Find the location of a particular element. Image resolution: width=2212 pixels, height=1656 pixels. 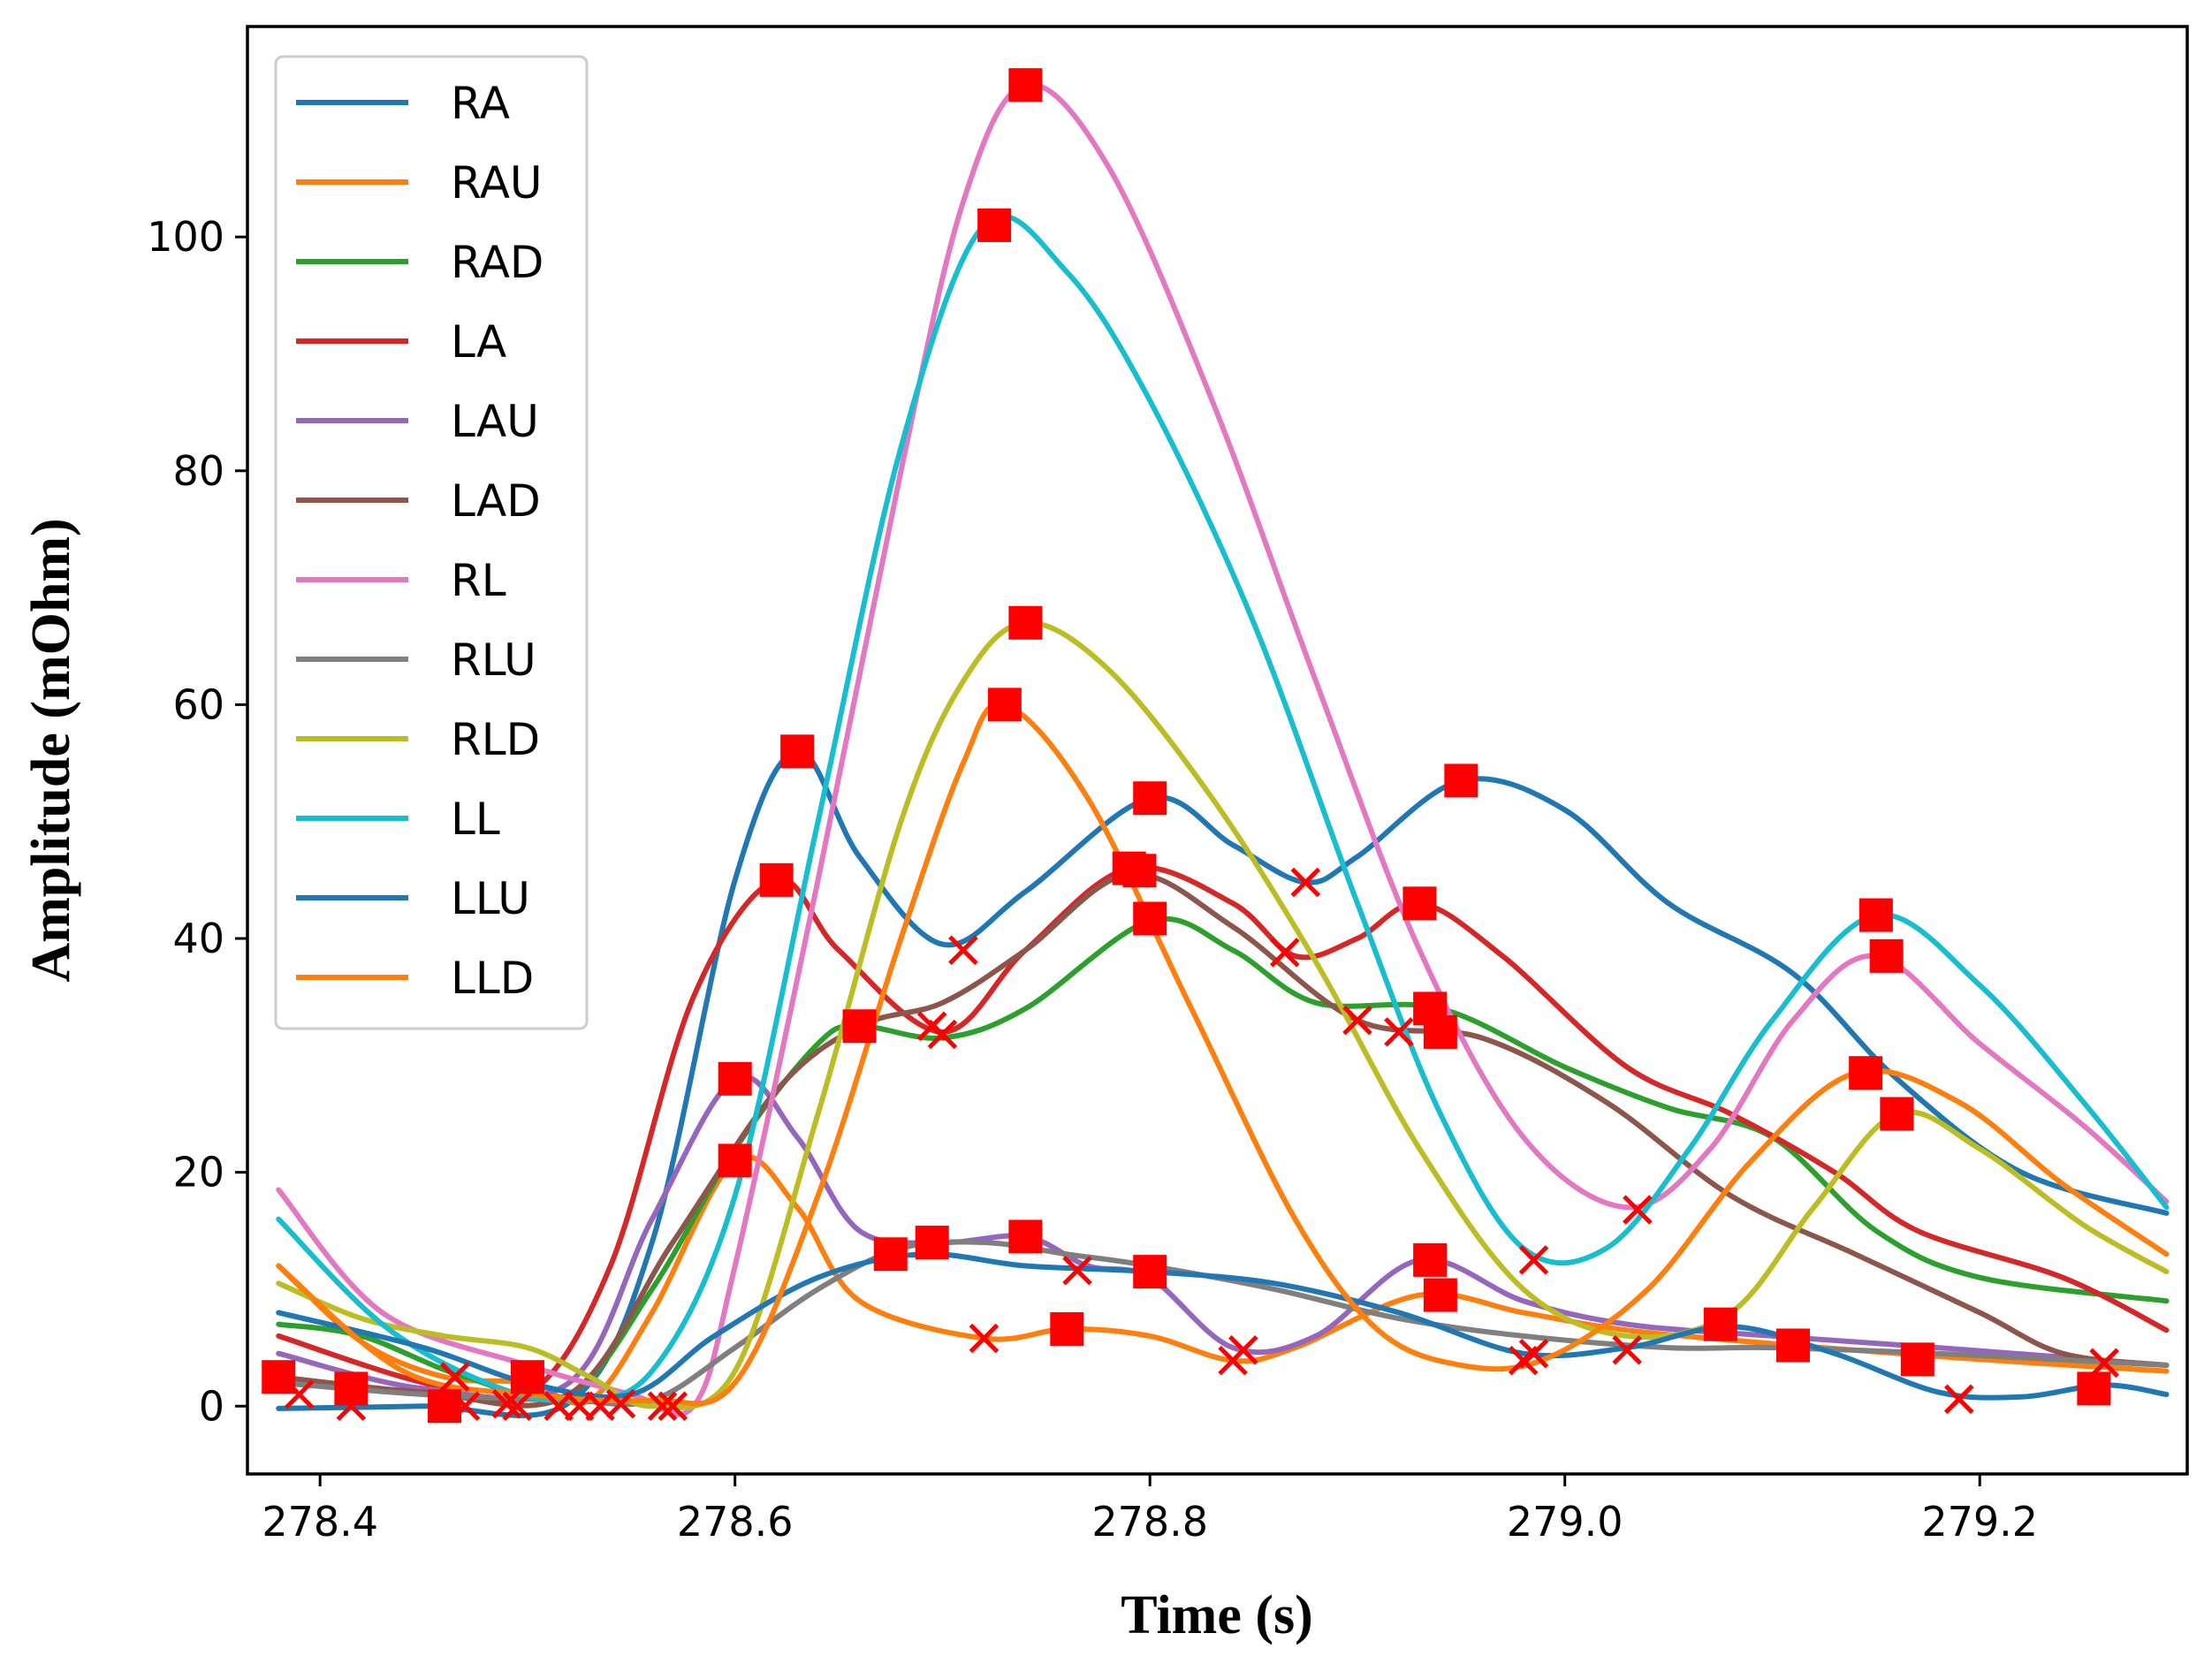

y-tick-label: 80 is located at coordinates (198, 471).